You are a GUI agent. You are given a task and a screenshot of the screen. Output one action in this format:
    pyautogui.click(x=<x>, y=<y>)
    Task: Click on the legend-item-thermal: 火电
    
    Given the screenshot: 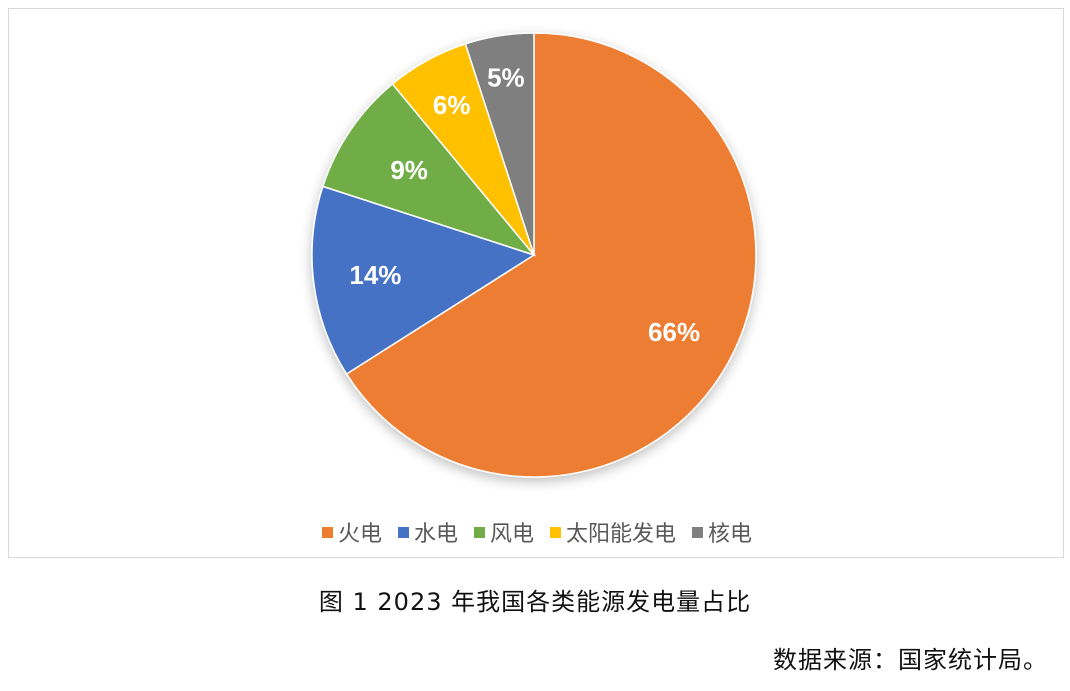 What is the action you would take?
    pyautogui.click(x=351, y=532)
    